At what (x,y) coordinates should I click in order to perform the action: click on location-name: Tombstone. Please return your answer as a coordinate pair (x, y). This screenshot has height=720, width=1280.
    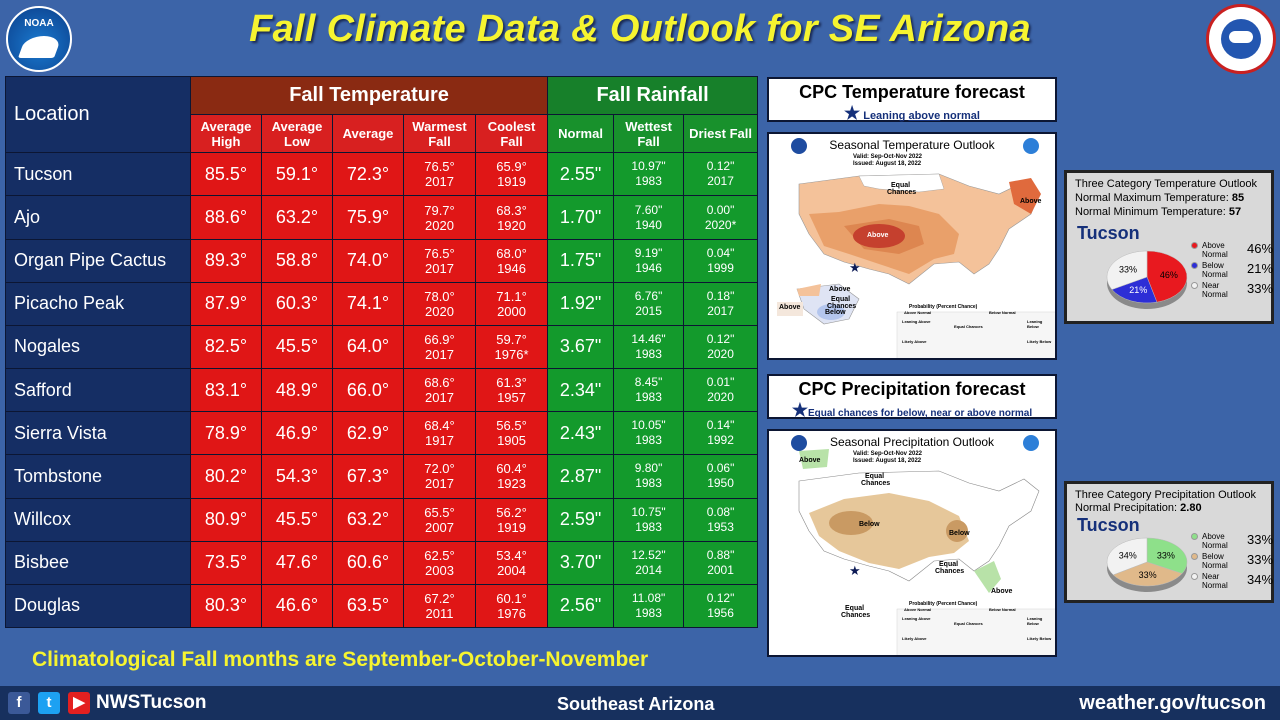
    Looking at the image, I should click on (58, 475).